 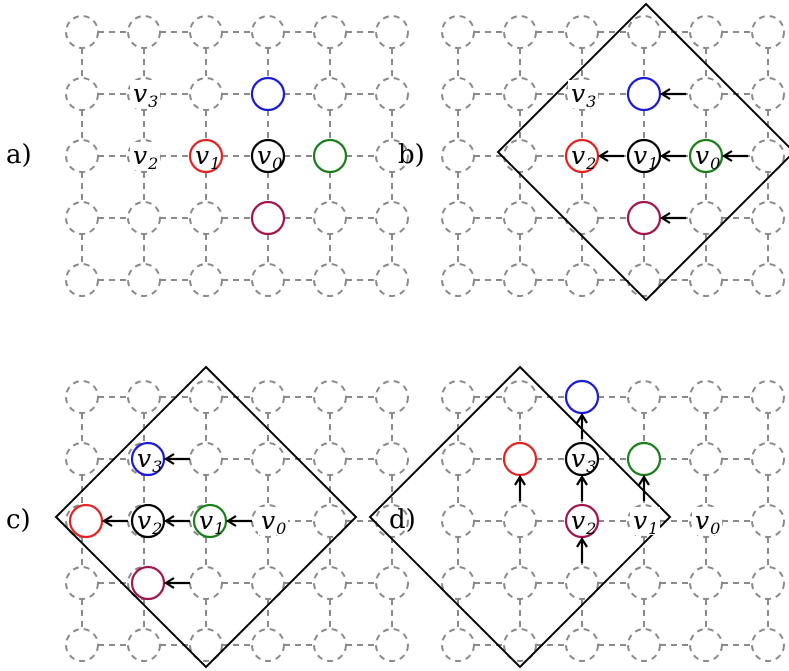 What do you see at coordinates (149, 522) in the screenshot?
I see `site-label-v2: v2` at bounding box center [149, 522].